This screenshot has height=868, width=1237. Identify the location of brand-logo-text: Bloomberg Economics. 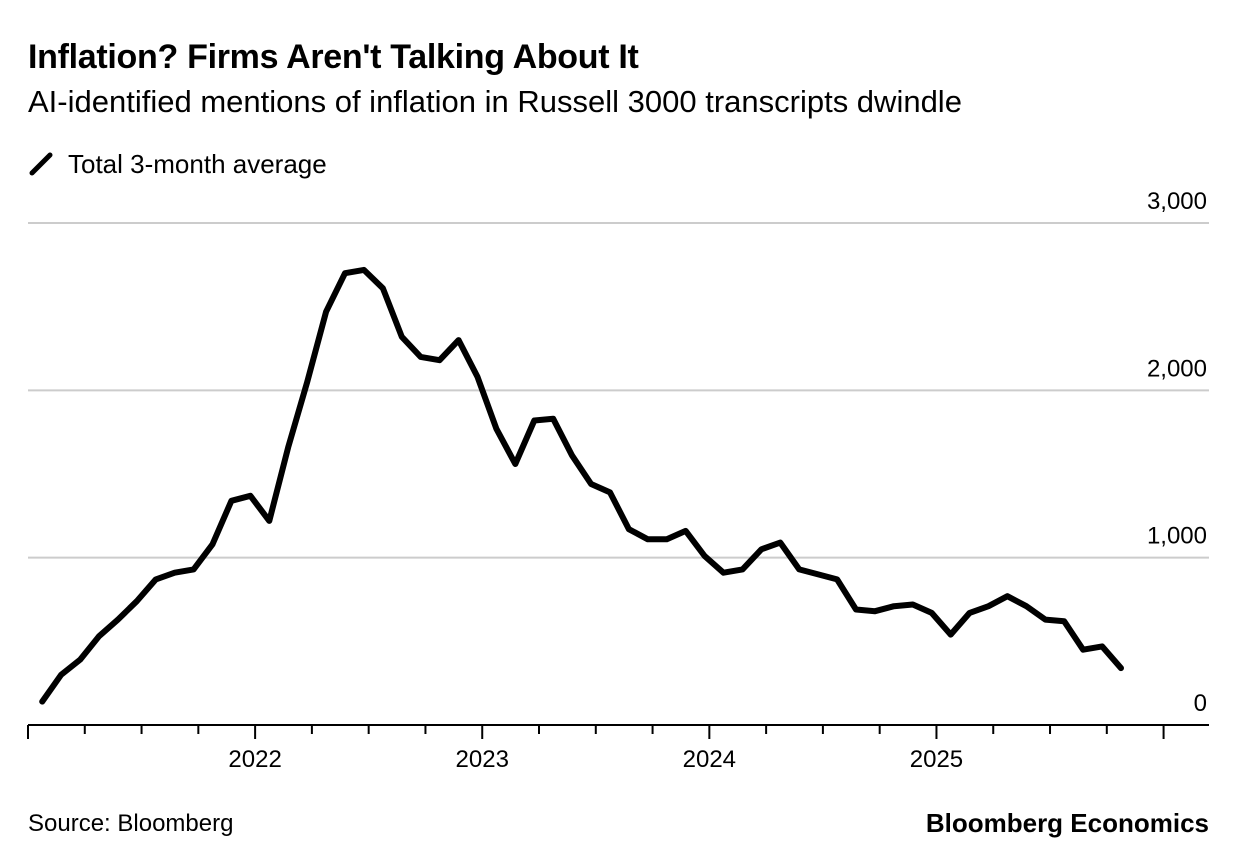
(1067, 823).